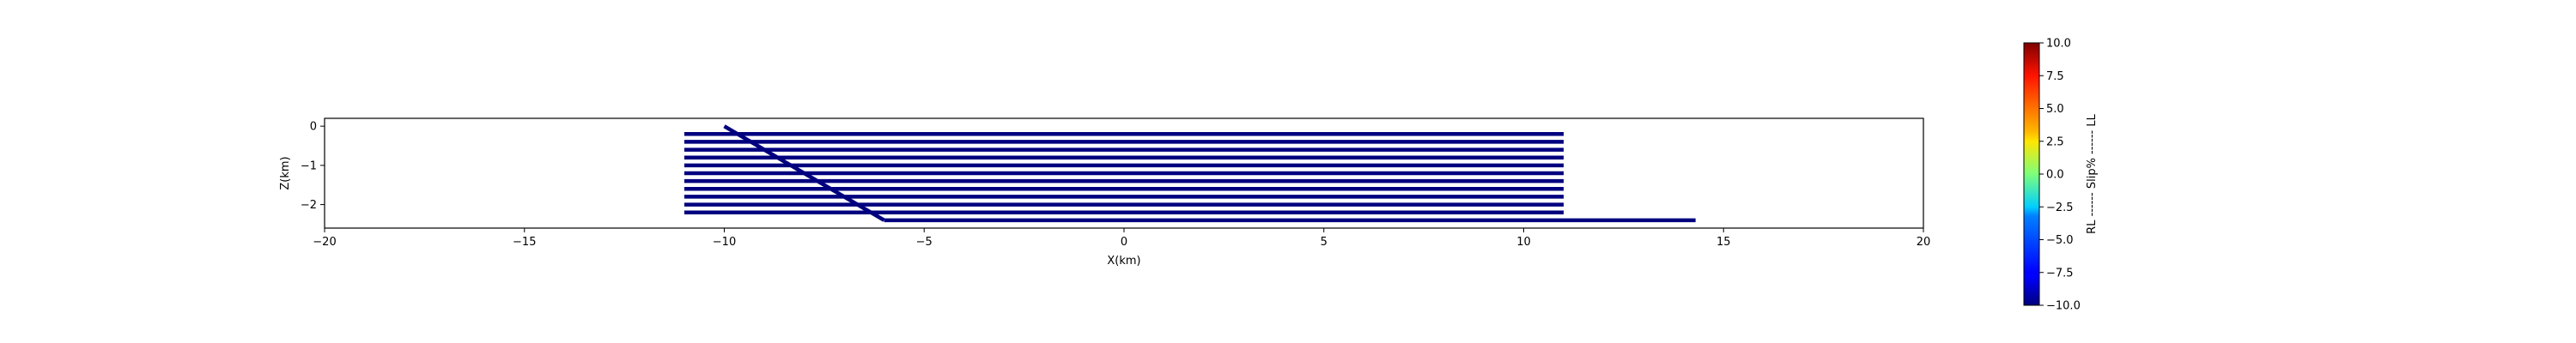  I want to click on colorbar-tick-label: −5.0, so click(2060, 241).